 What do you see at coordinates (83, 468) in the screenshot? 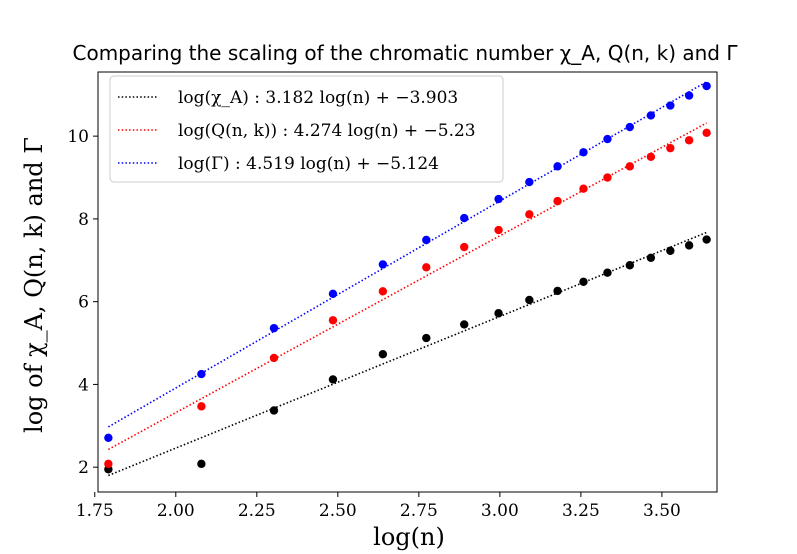
I see `y-tick-label: 2` at bounding box center [83, 468].